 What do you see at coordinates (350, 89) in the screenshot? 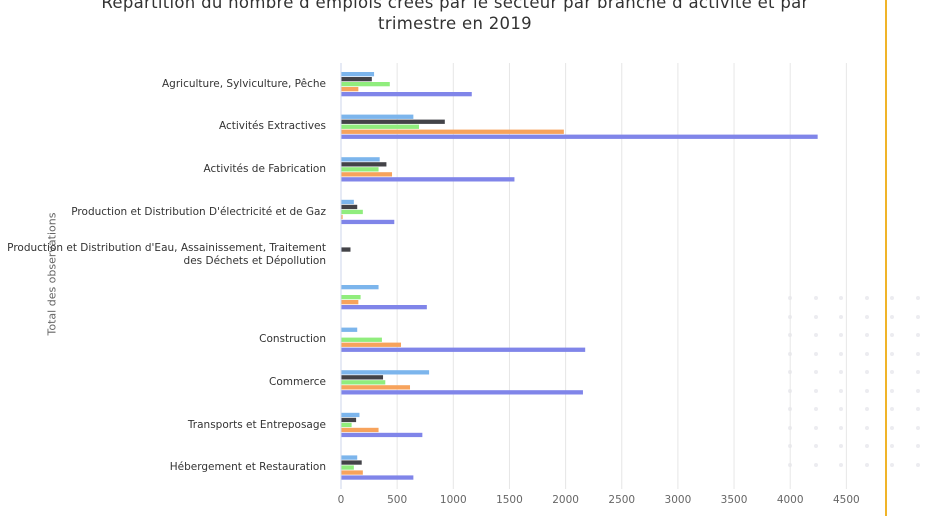
I see `bar-series4-cat1` at bounding box center [350, 89].